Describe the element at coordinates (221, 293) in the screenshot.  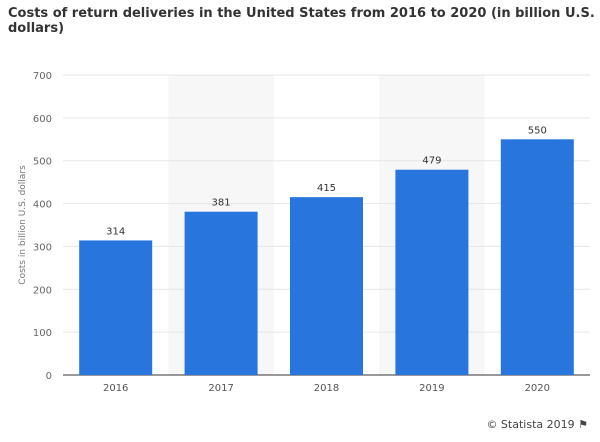
I see `bar-2017` at that location.